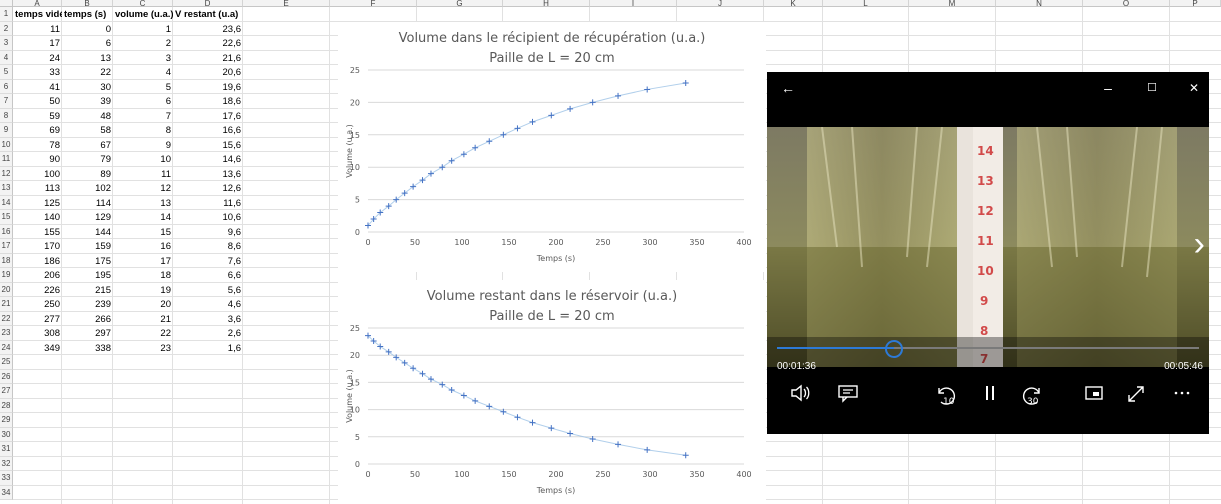 The width and height of the screenshot is (1221, 504). Describe the element at coordinates (1195, 3) in the screenshot. I see `column-header: P` at that location.